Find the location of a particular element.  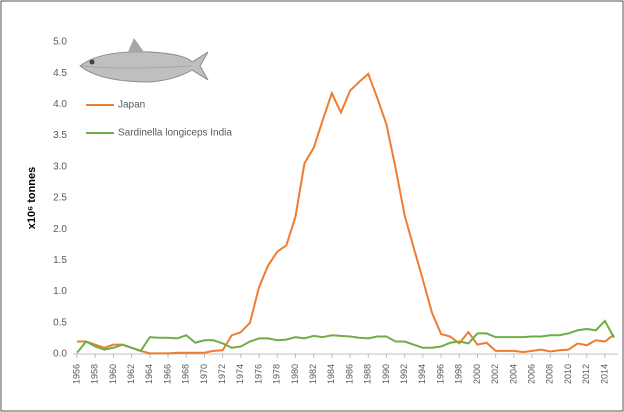

x-tick-label: 1998 is located at coordinates (459, 374).